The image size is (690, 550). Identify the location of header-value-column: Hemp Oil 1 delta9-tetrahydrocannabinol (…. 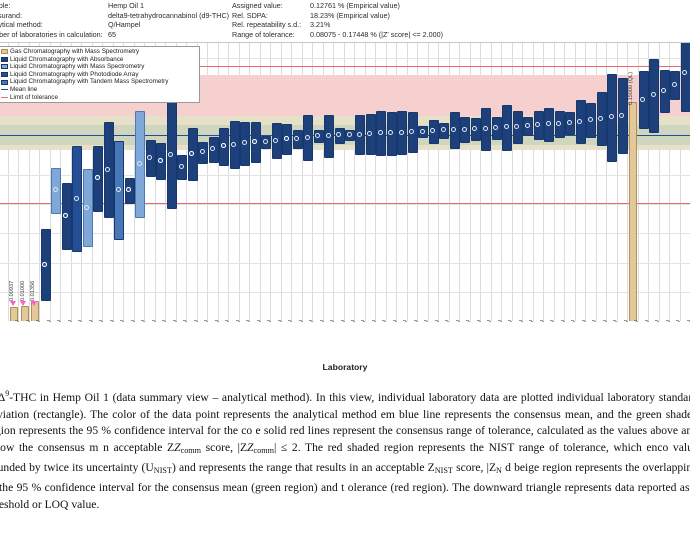
(168, 20).